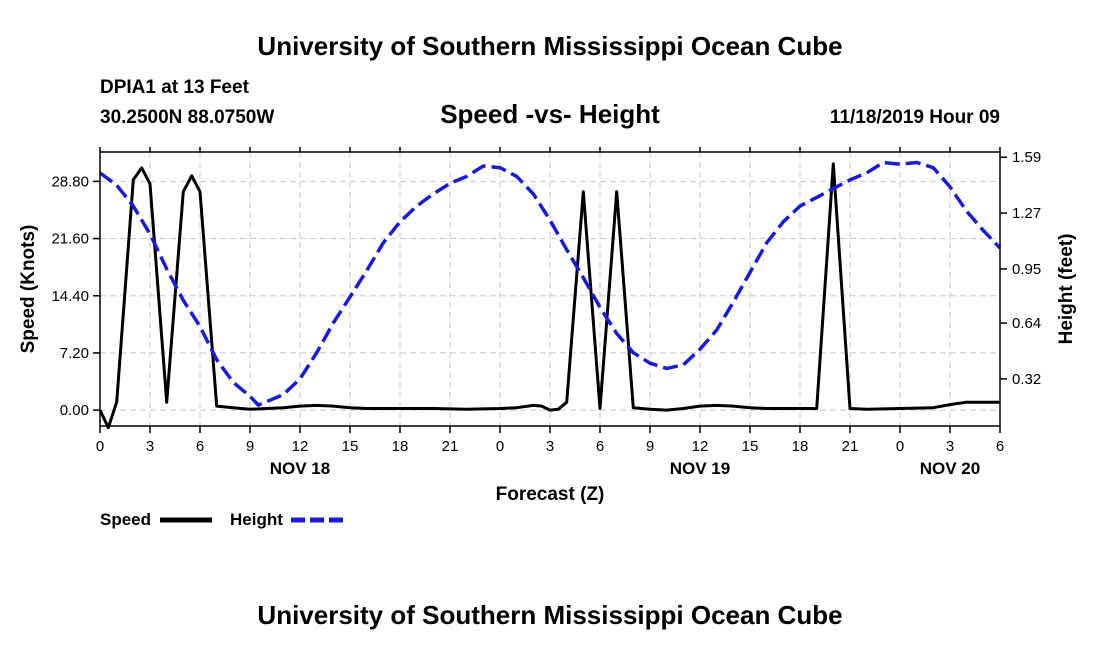  Describe the element at coordinates (1026, 379) in the screenshot. I see `y-right-tick-label: 0.32` at that location.